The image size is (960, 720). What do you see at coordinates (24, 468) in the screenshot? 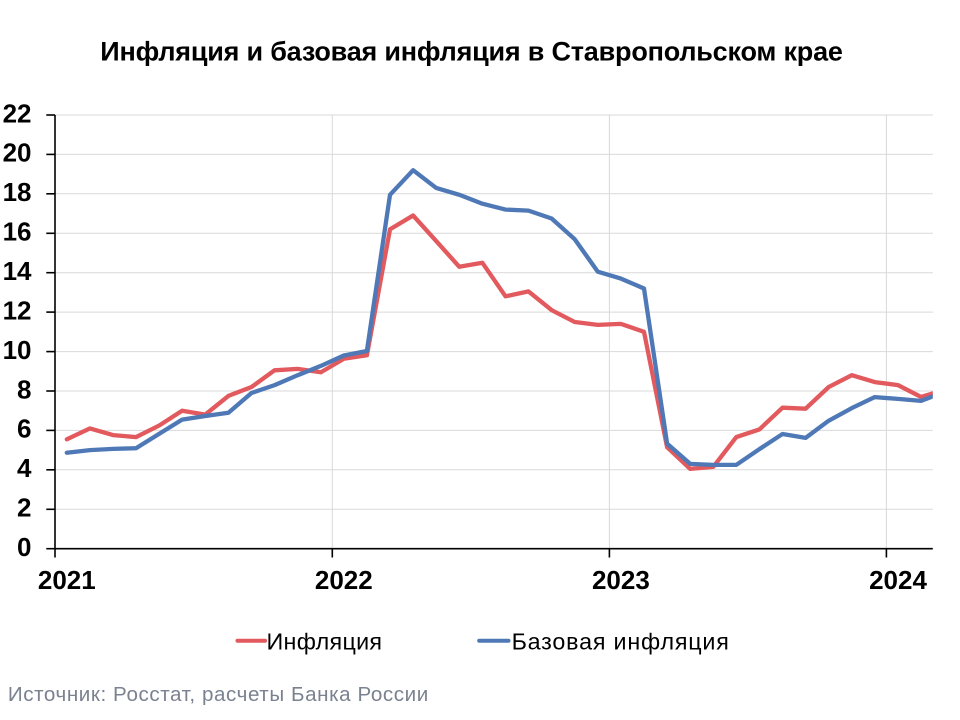
I see `svg-text: 4` at bounding box center [24, 468].